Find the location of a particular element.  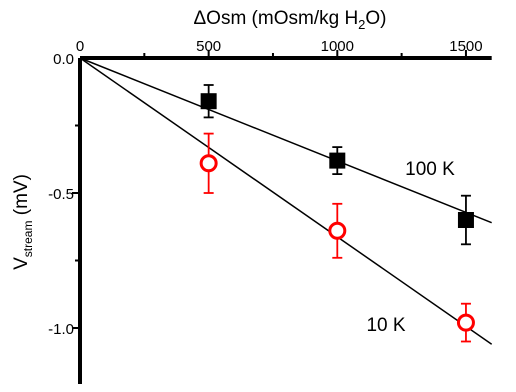

labels: 100 K 10 K is located at coordinates (410, 247).